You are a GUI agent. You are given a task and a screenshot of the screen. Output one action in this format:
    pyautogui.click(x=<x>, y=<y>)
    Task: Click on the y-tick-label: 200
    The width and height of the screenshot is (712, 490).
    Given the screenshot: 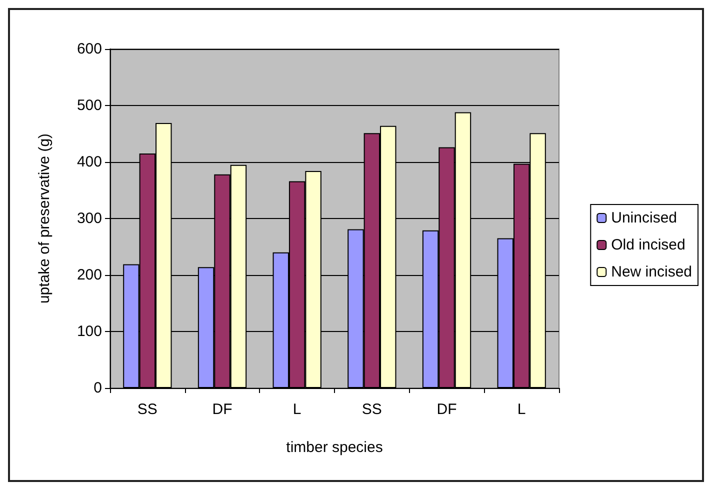 What is the action you would take?
    pyautogui.click(x=89, y=275)
    